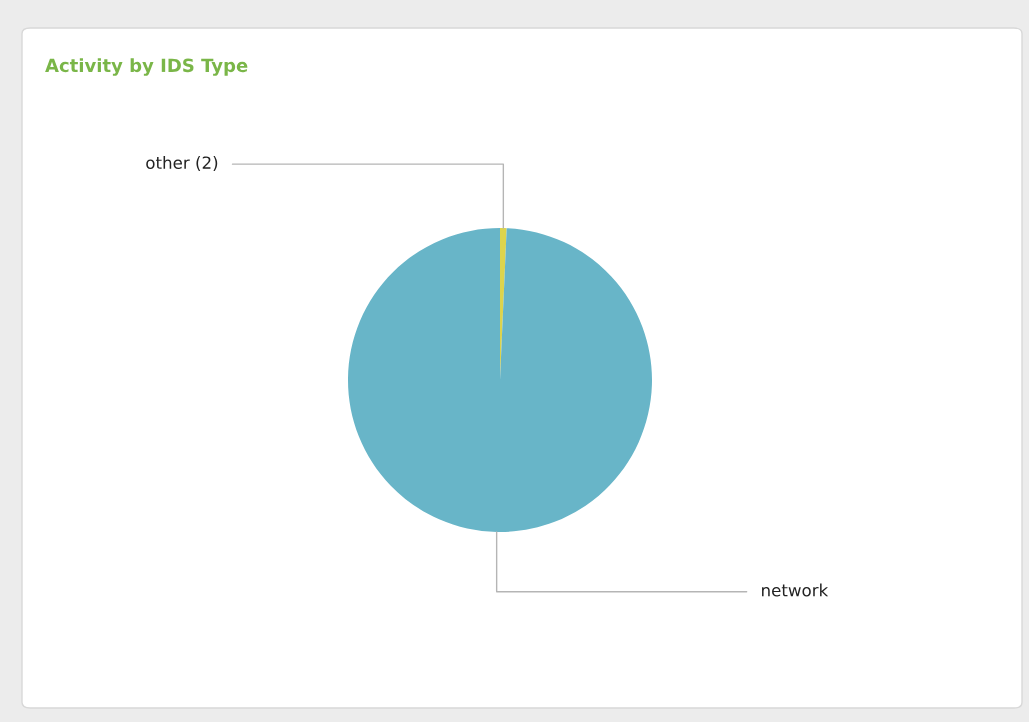 The width and height of the screenshot is (1029, 722). I want to click on slice-label: other (2), so click(182, 163).